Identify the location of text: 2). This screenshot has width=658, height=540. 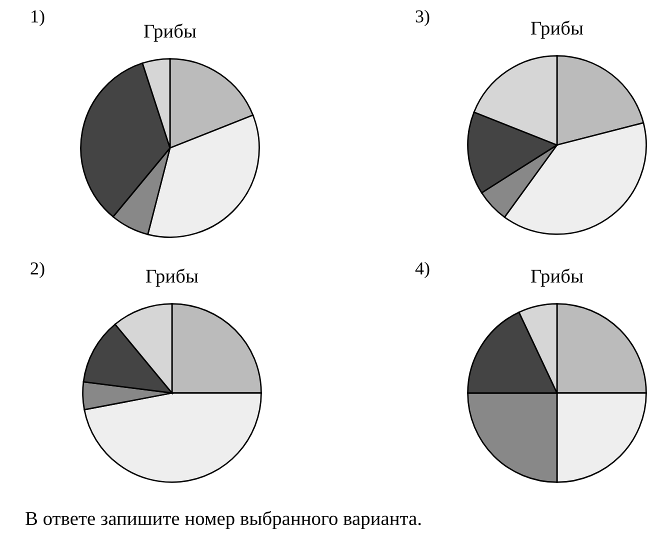
(37, 270).